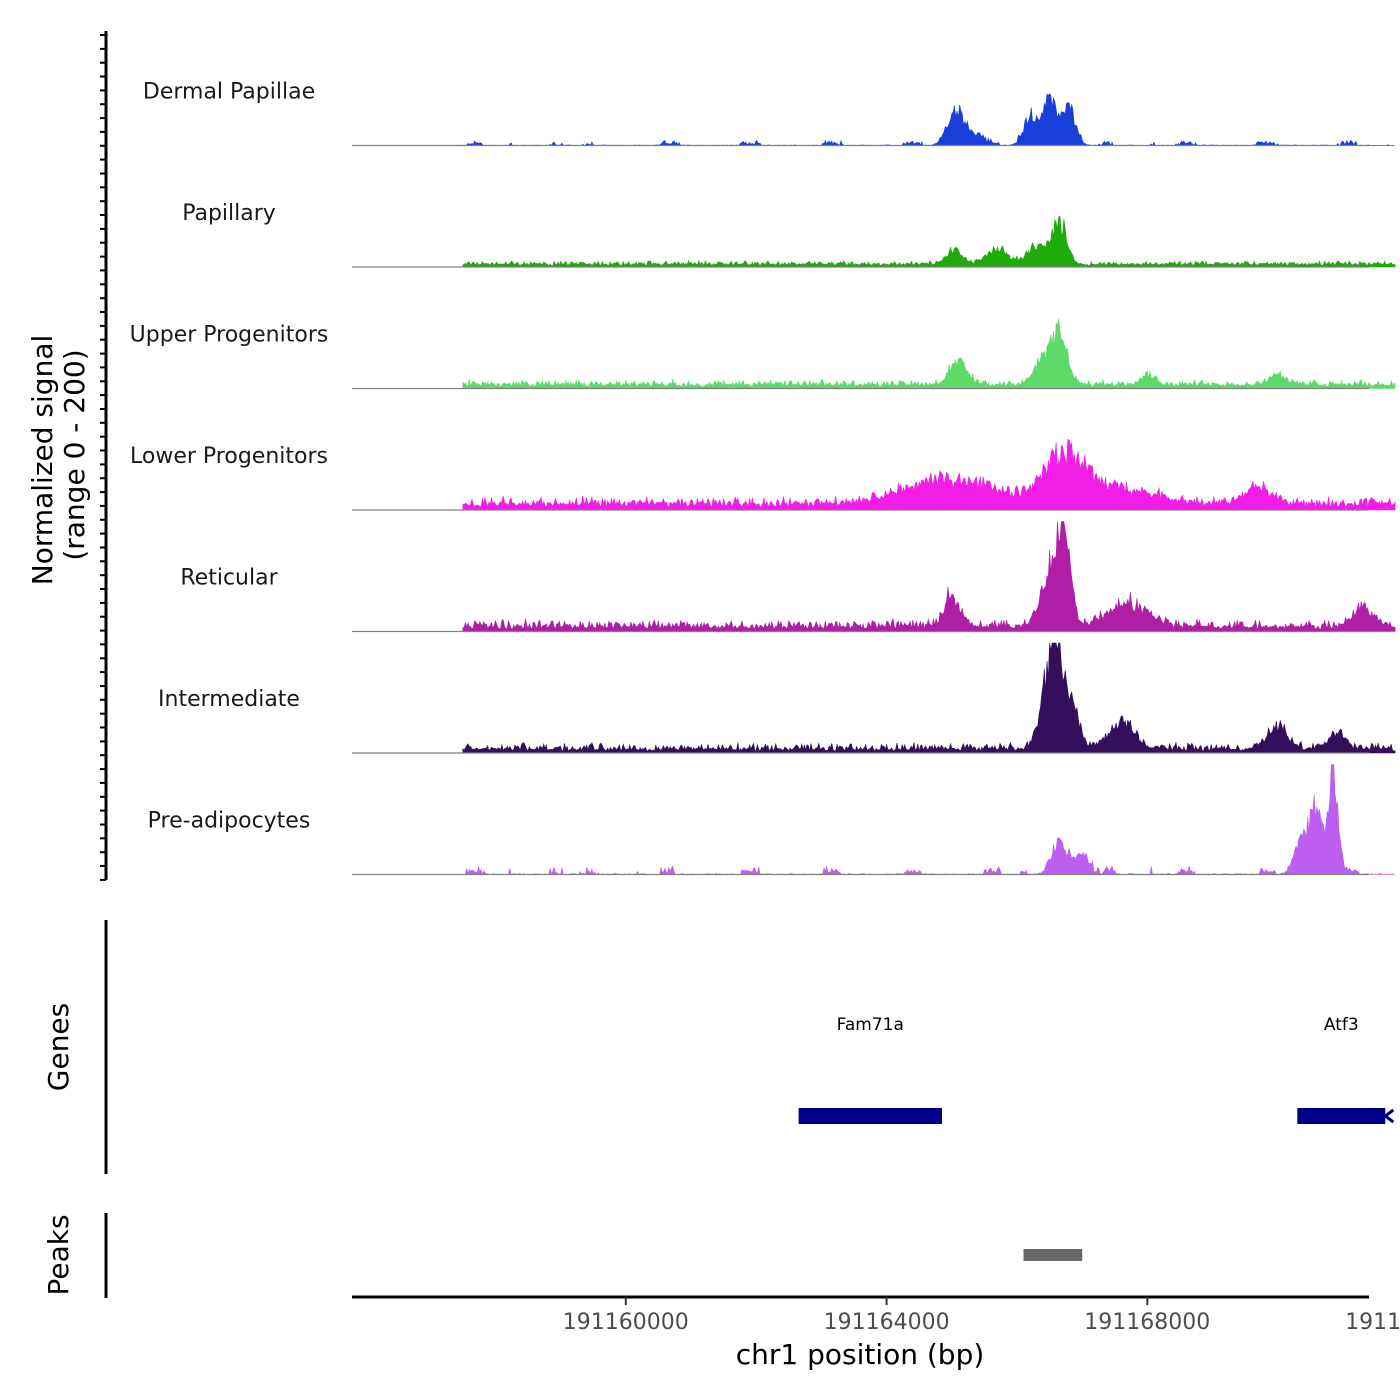 The width and height of the screenshot is (1400, 1400). I want to click on track-label: Pre-adipocytes, so click(229, 821).